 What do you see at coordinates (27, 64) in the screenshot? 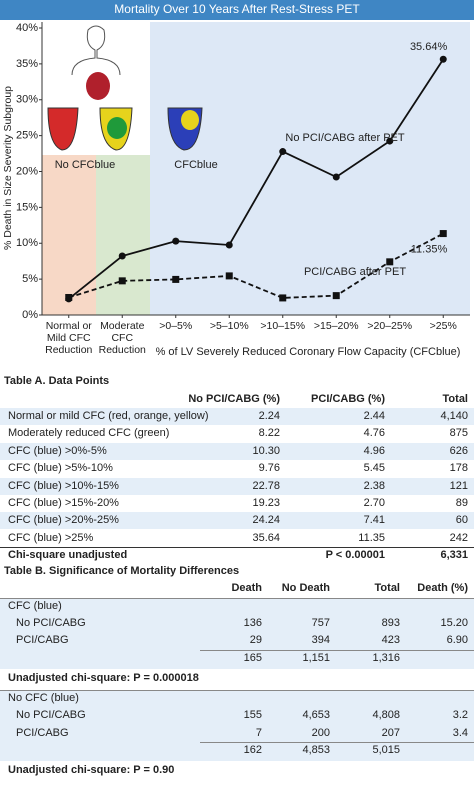
I see `y-tick-label: 35%` at bounding box center [27, 64].